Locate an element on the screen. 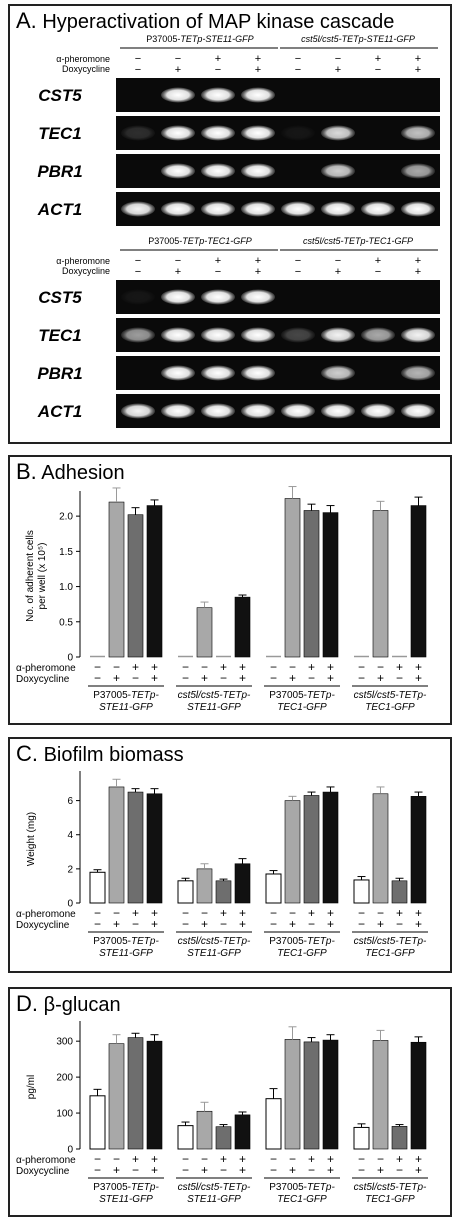 Image resolution: width=462 pixels, height=1222 pixels. strain-right-label: cst5l/cst5-TETp-STE11-GFP is located at coordinates (358, 39).